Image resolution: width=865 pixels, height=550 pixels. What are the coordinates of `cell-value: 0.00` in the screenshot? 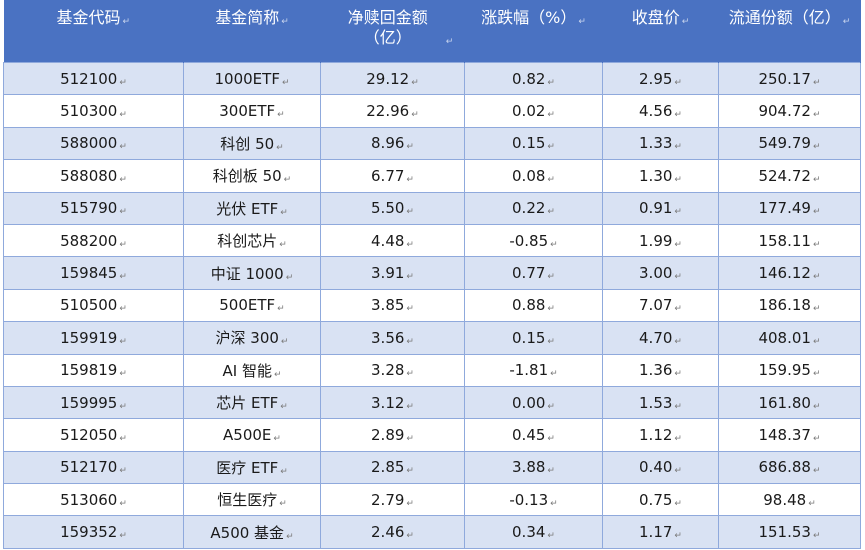 It's located at (529, 402).